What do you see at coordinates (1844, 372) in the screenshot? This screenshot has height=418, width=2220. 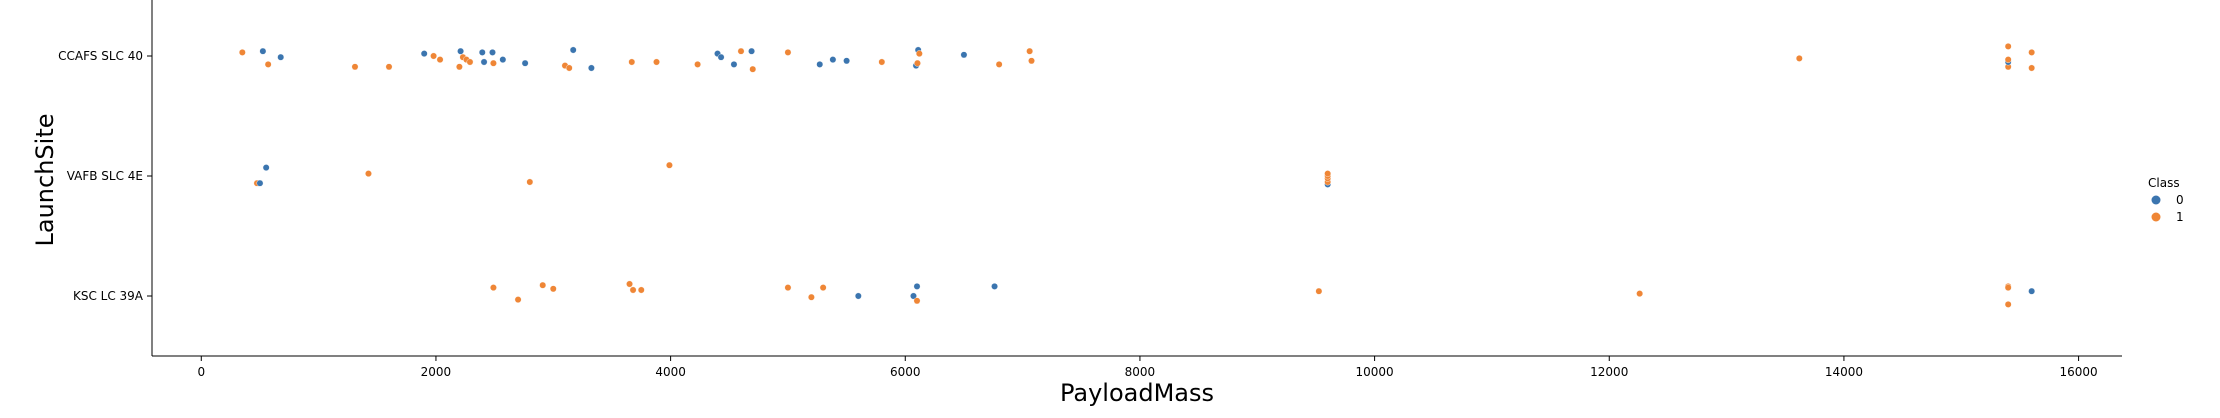 I see `x-tick-label: 14000` at bounding box center [1844, 372].